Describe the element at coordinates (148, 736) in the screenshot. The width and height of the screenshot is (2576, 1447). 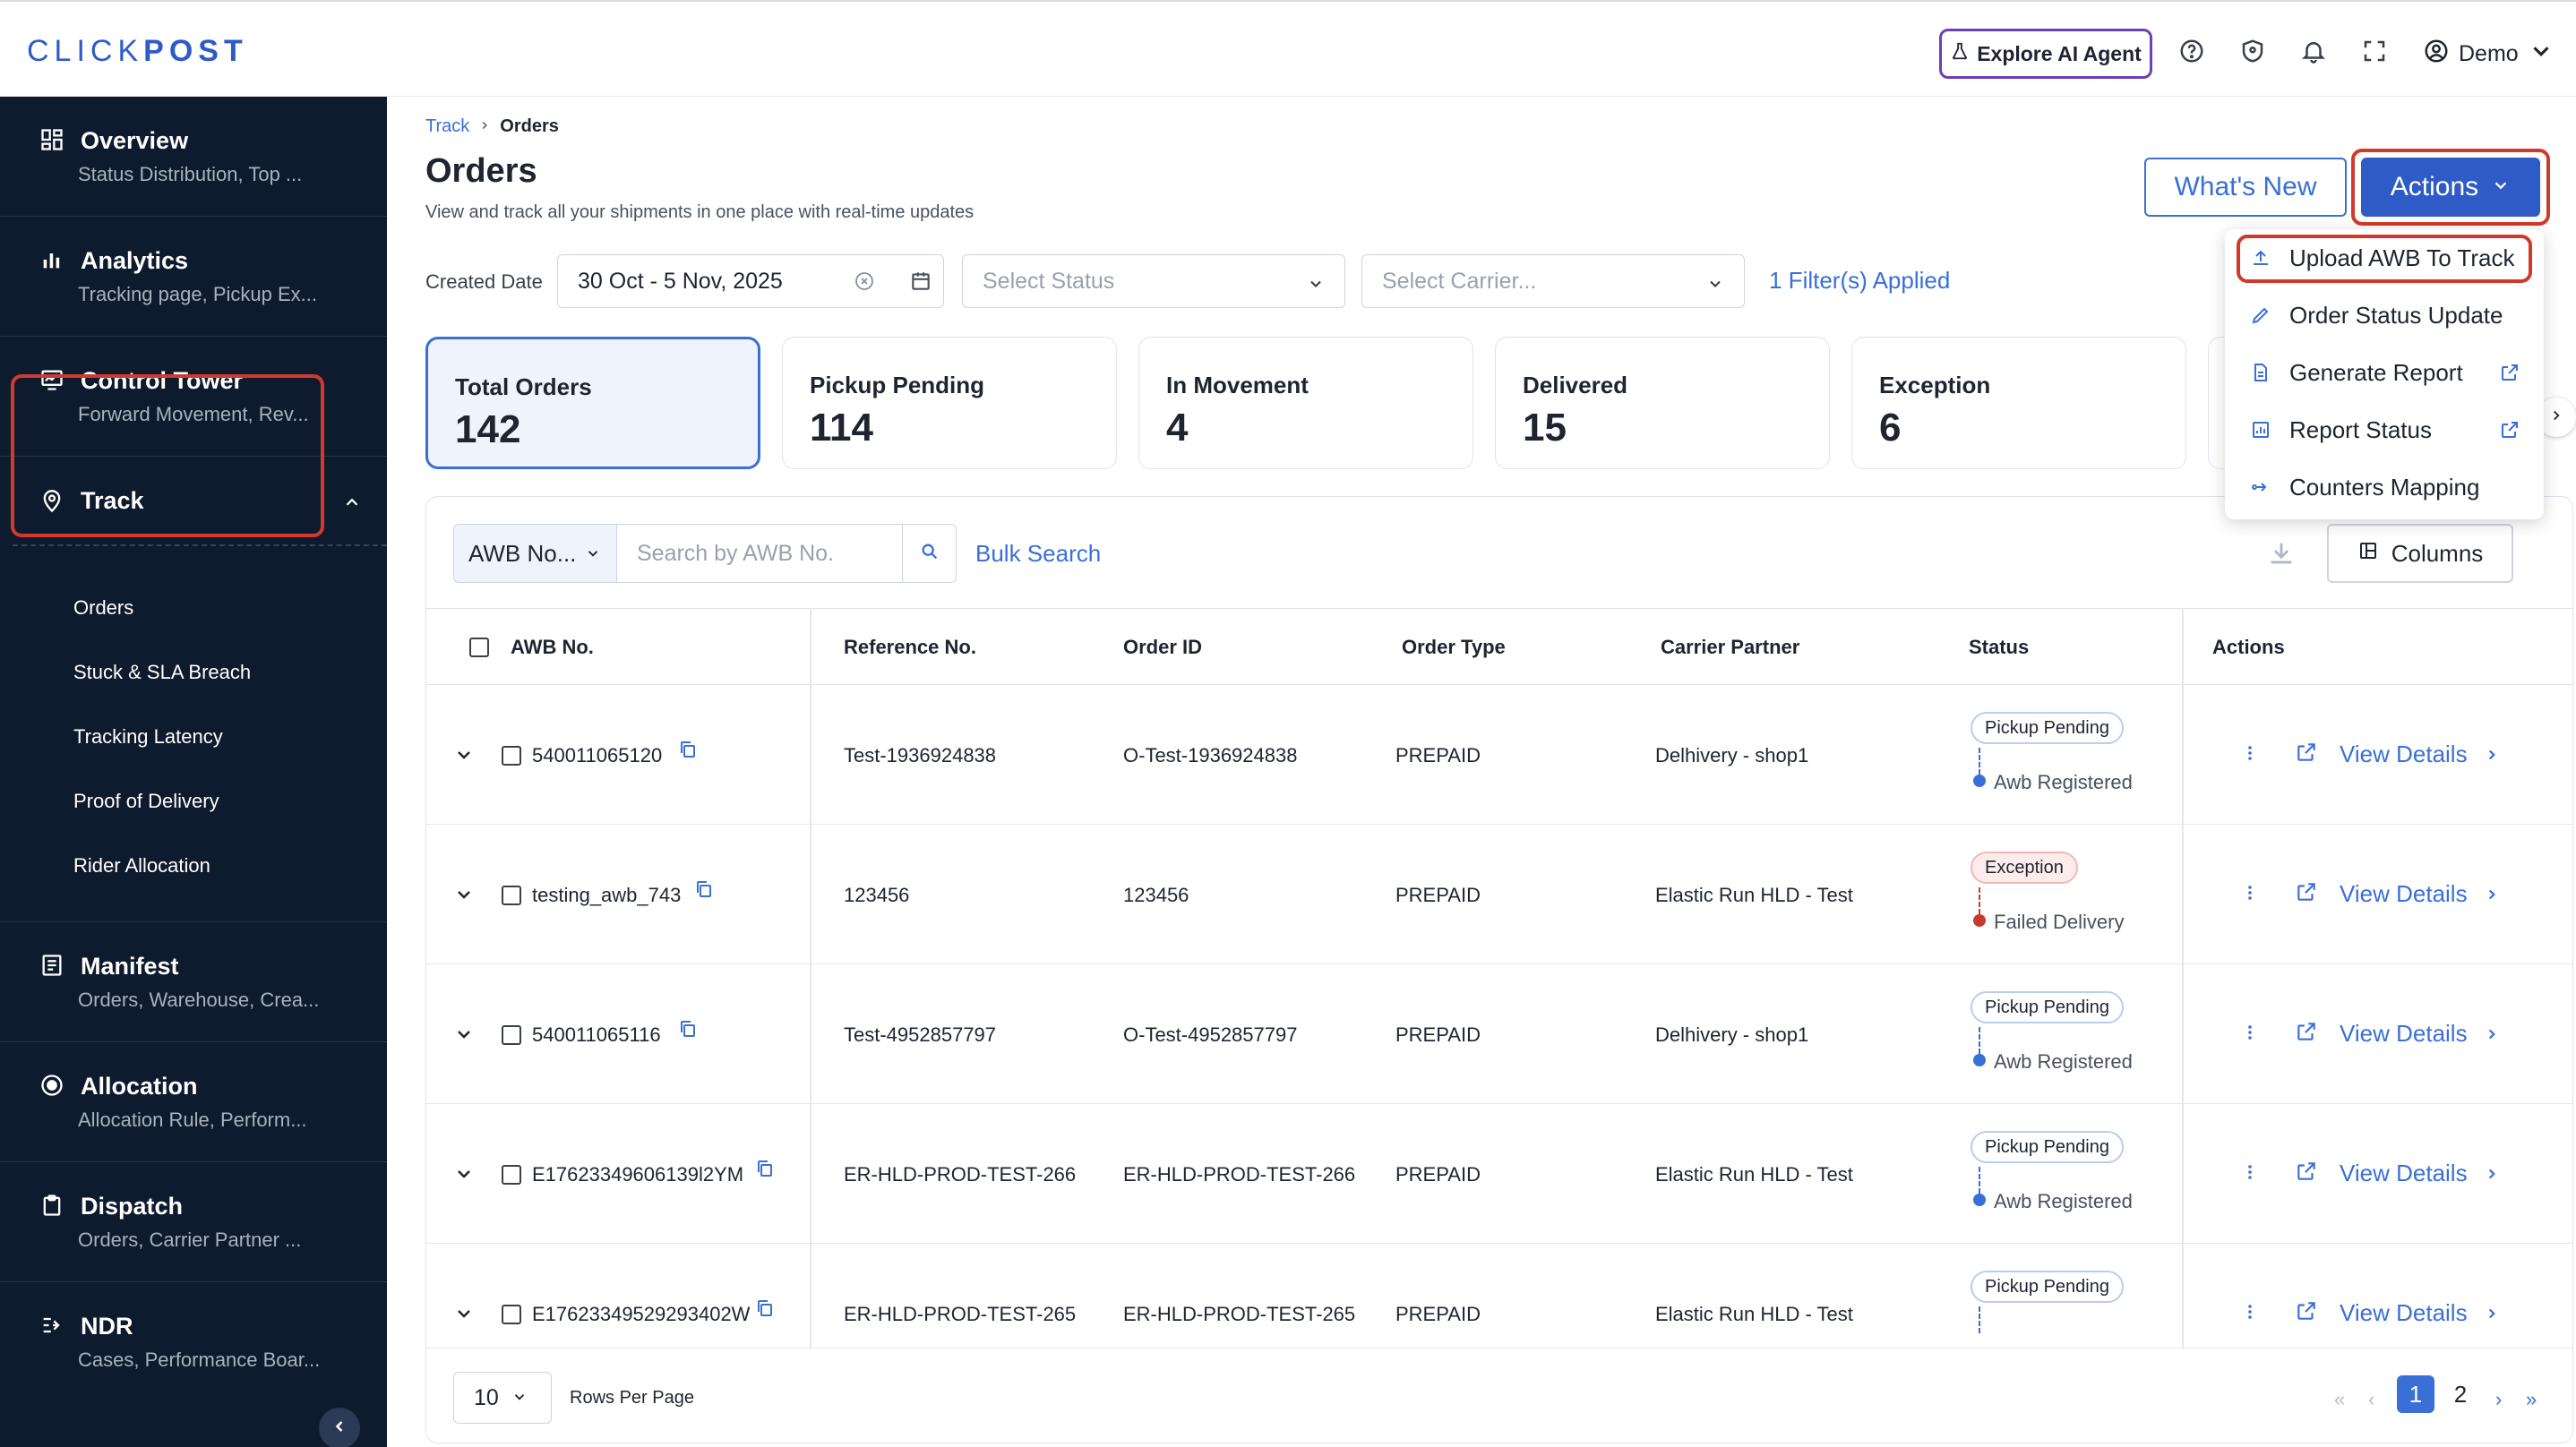
I see `sidebar-subitem-tracking-latency: Tracking Latency` at that location.